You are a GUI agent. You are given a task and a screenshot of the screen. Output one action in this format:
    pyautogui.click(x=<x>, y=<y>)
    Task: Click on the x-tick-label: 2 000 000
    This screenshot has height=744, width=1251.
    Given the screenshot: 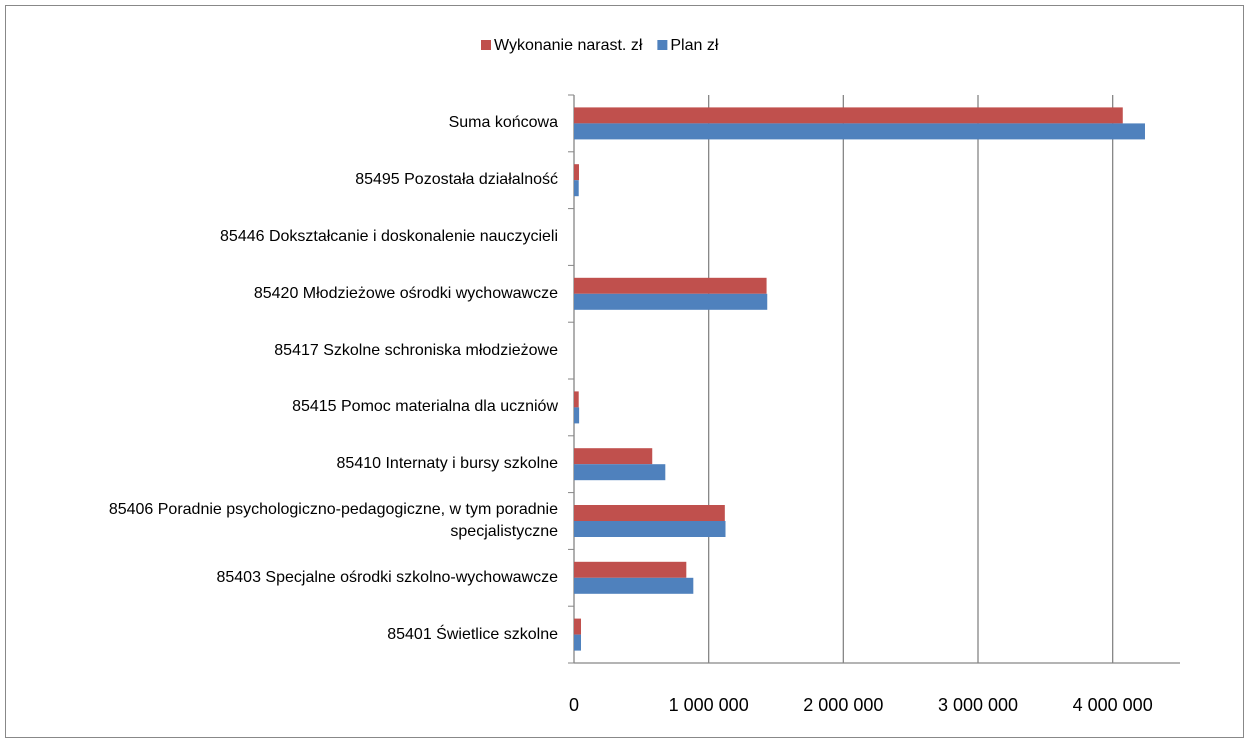 What is the action you would take?
    pyautogui.click(x=843, y=705)
    